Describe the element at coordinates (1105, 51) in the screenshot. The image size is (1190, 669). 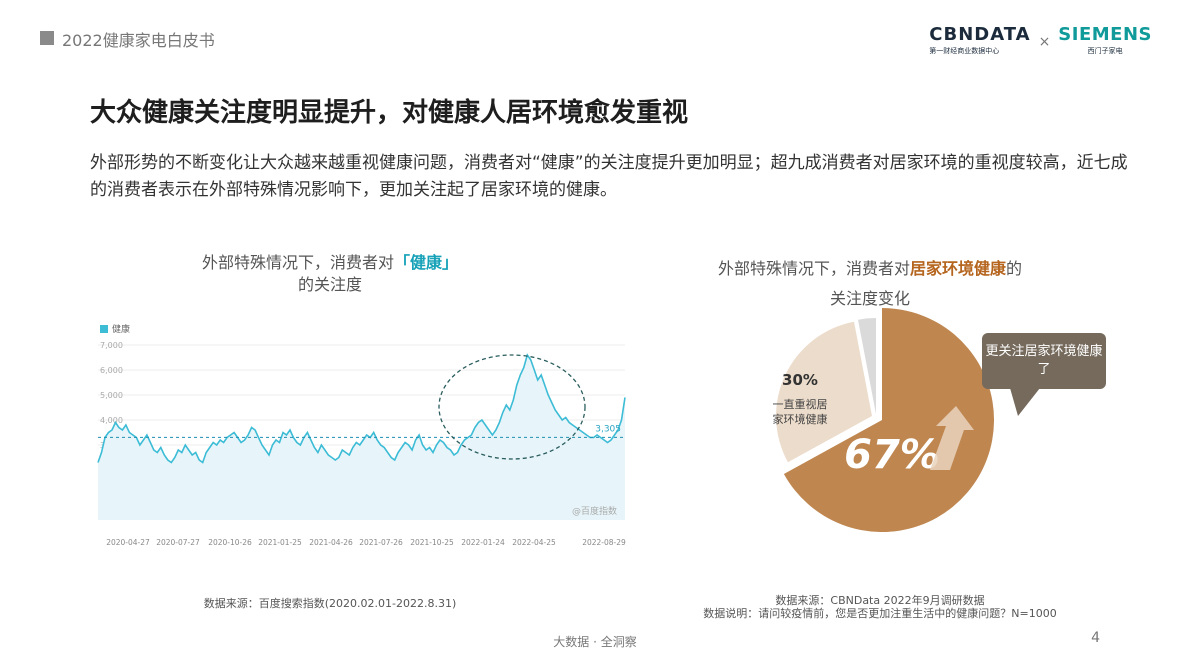
I see `siemens-logo-subtext: 西门子家电` at that location.